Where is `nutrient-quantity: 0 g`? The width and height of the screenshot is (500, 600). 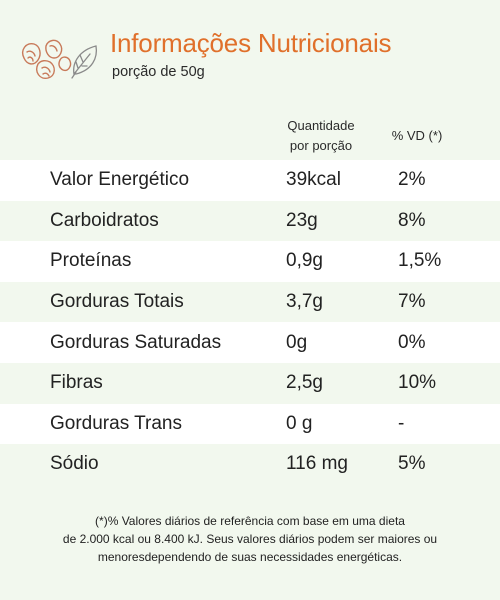
nutrient-quantity: 0 g is located at coordinates (299, 423).